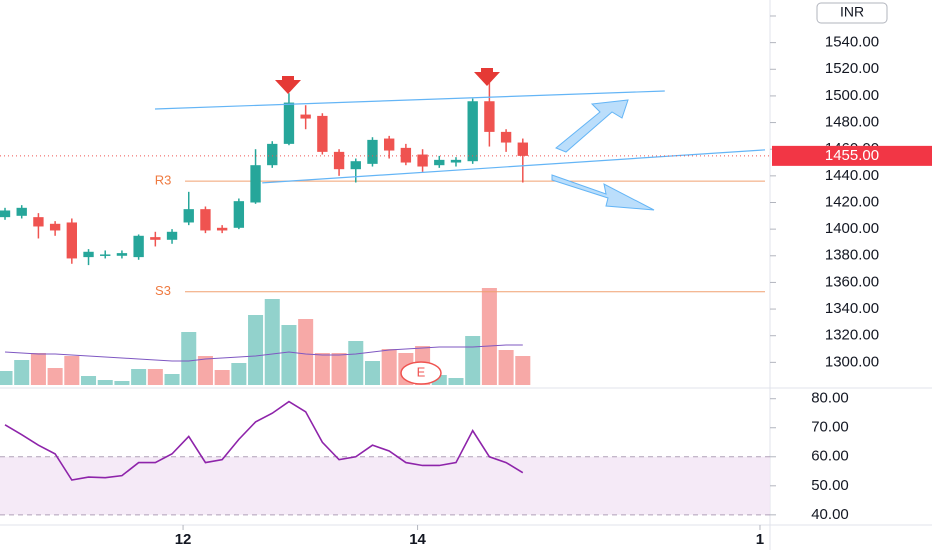 The height and width of the screenshot is (550, 932). Describe the element at coordinates (830, 427) in the screenshot. I see `rsi-tick-label: 70.00` at that location.